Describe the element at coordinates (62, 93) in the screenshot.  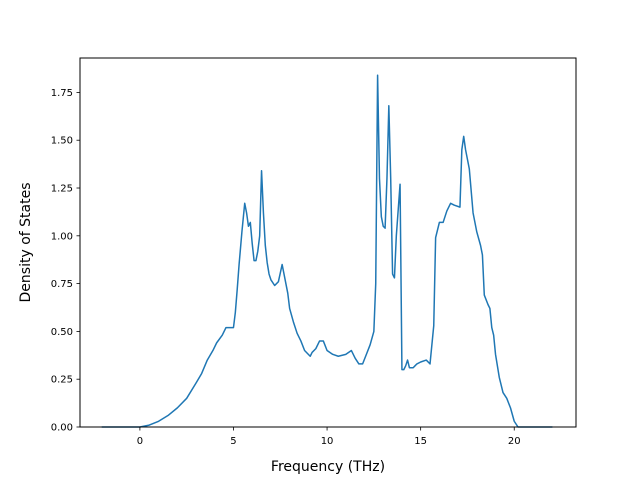
I see `y-tick-label: 1.75` at that location.